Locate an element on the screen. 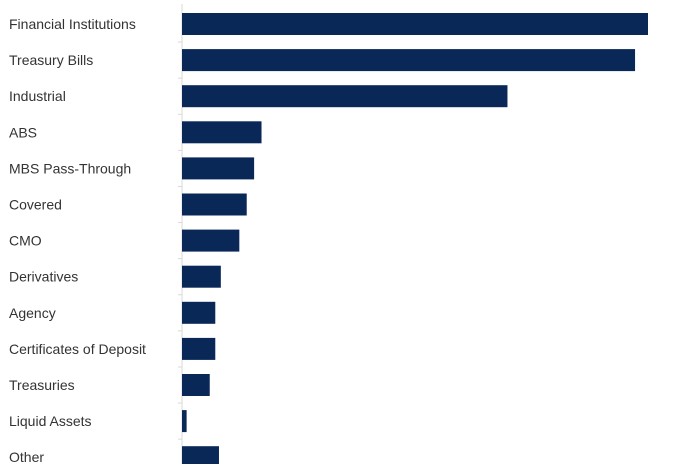 This screenshot has width=686, height=469. category-label: MBS Pass-Through is located at coordinates (70, 168).